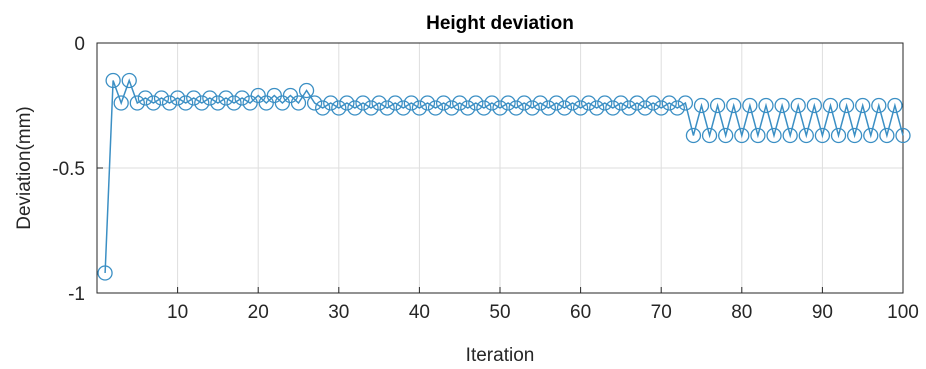 The image size is (926, 369). What do you see at coordinates (500, 23) in the screenshot?
I see `chart-title: Height deviation` at bounding box center [500, 23].